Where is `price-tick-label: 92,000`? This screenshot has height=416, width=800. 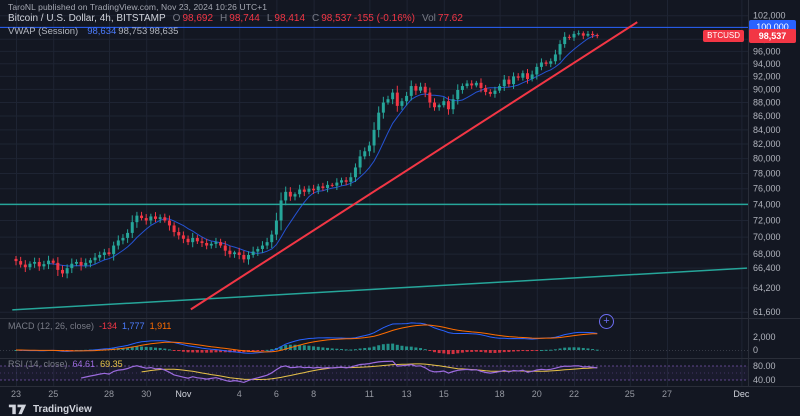 price-tick-label: 92,000 is located at coordinates (767, 76).